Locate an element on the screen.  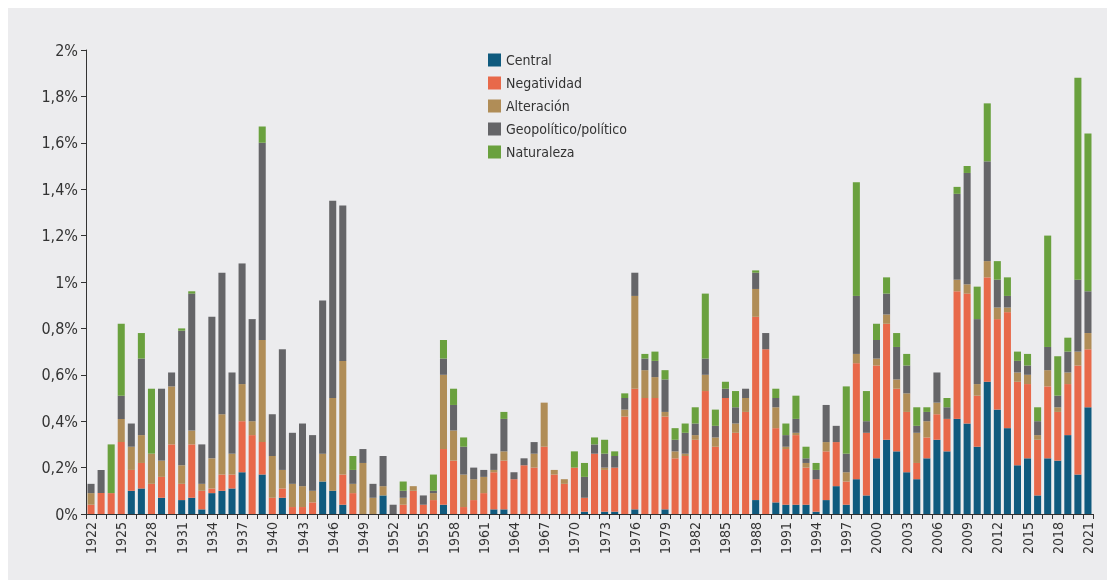
y-tick-label: 0,2% is located at coordinates (59, 468).